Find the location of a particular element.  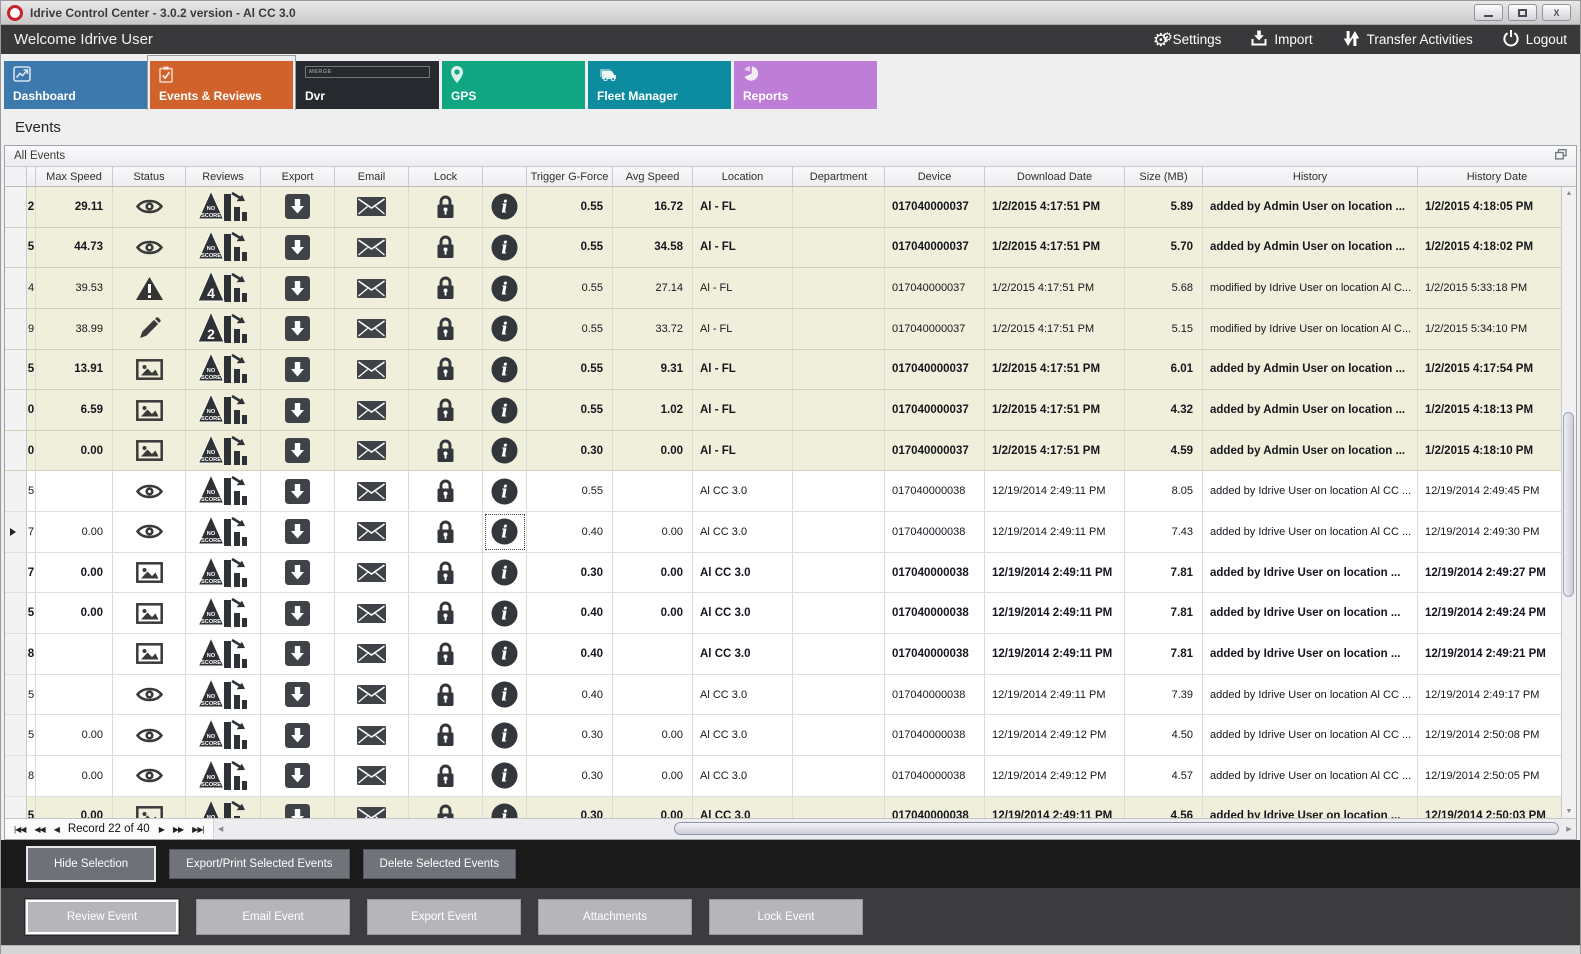

column-header-status: Status is located at coordinates (149, 176).